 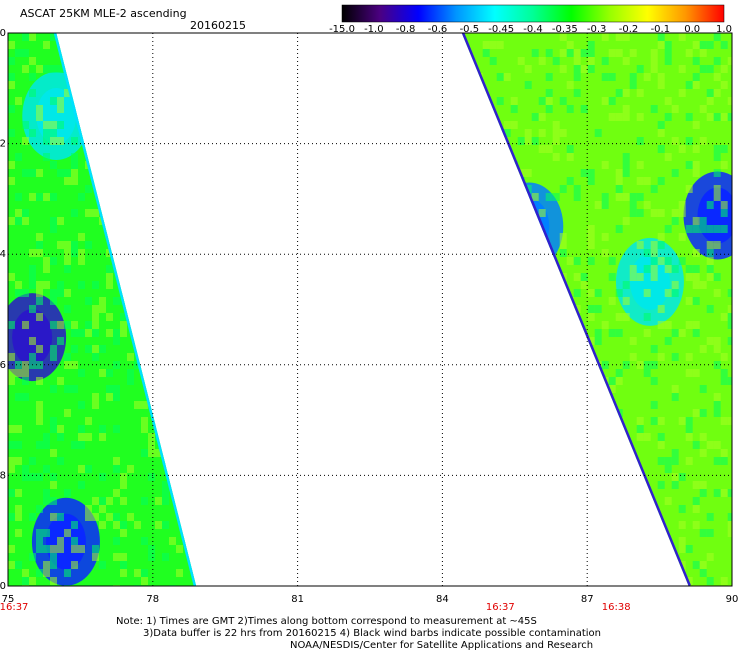 What do you see at coordinates (3, 475) in the screenshot?
I see `y-tick-label: -48` at bounding box center [3, 475].